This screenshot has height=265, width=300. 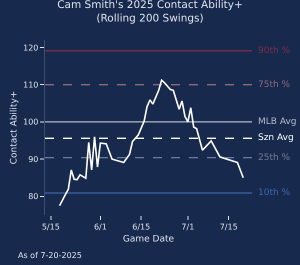 What do you see at coordinates (30, 85) in the screenshot?
I see `y-tick-label: 110` at bounding box center [30, 85].